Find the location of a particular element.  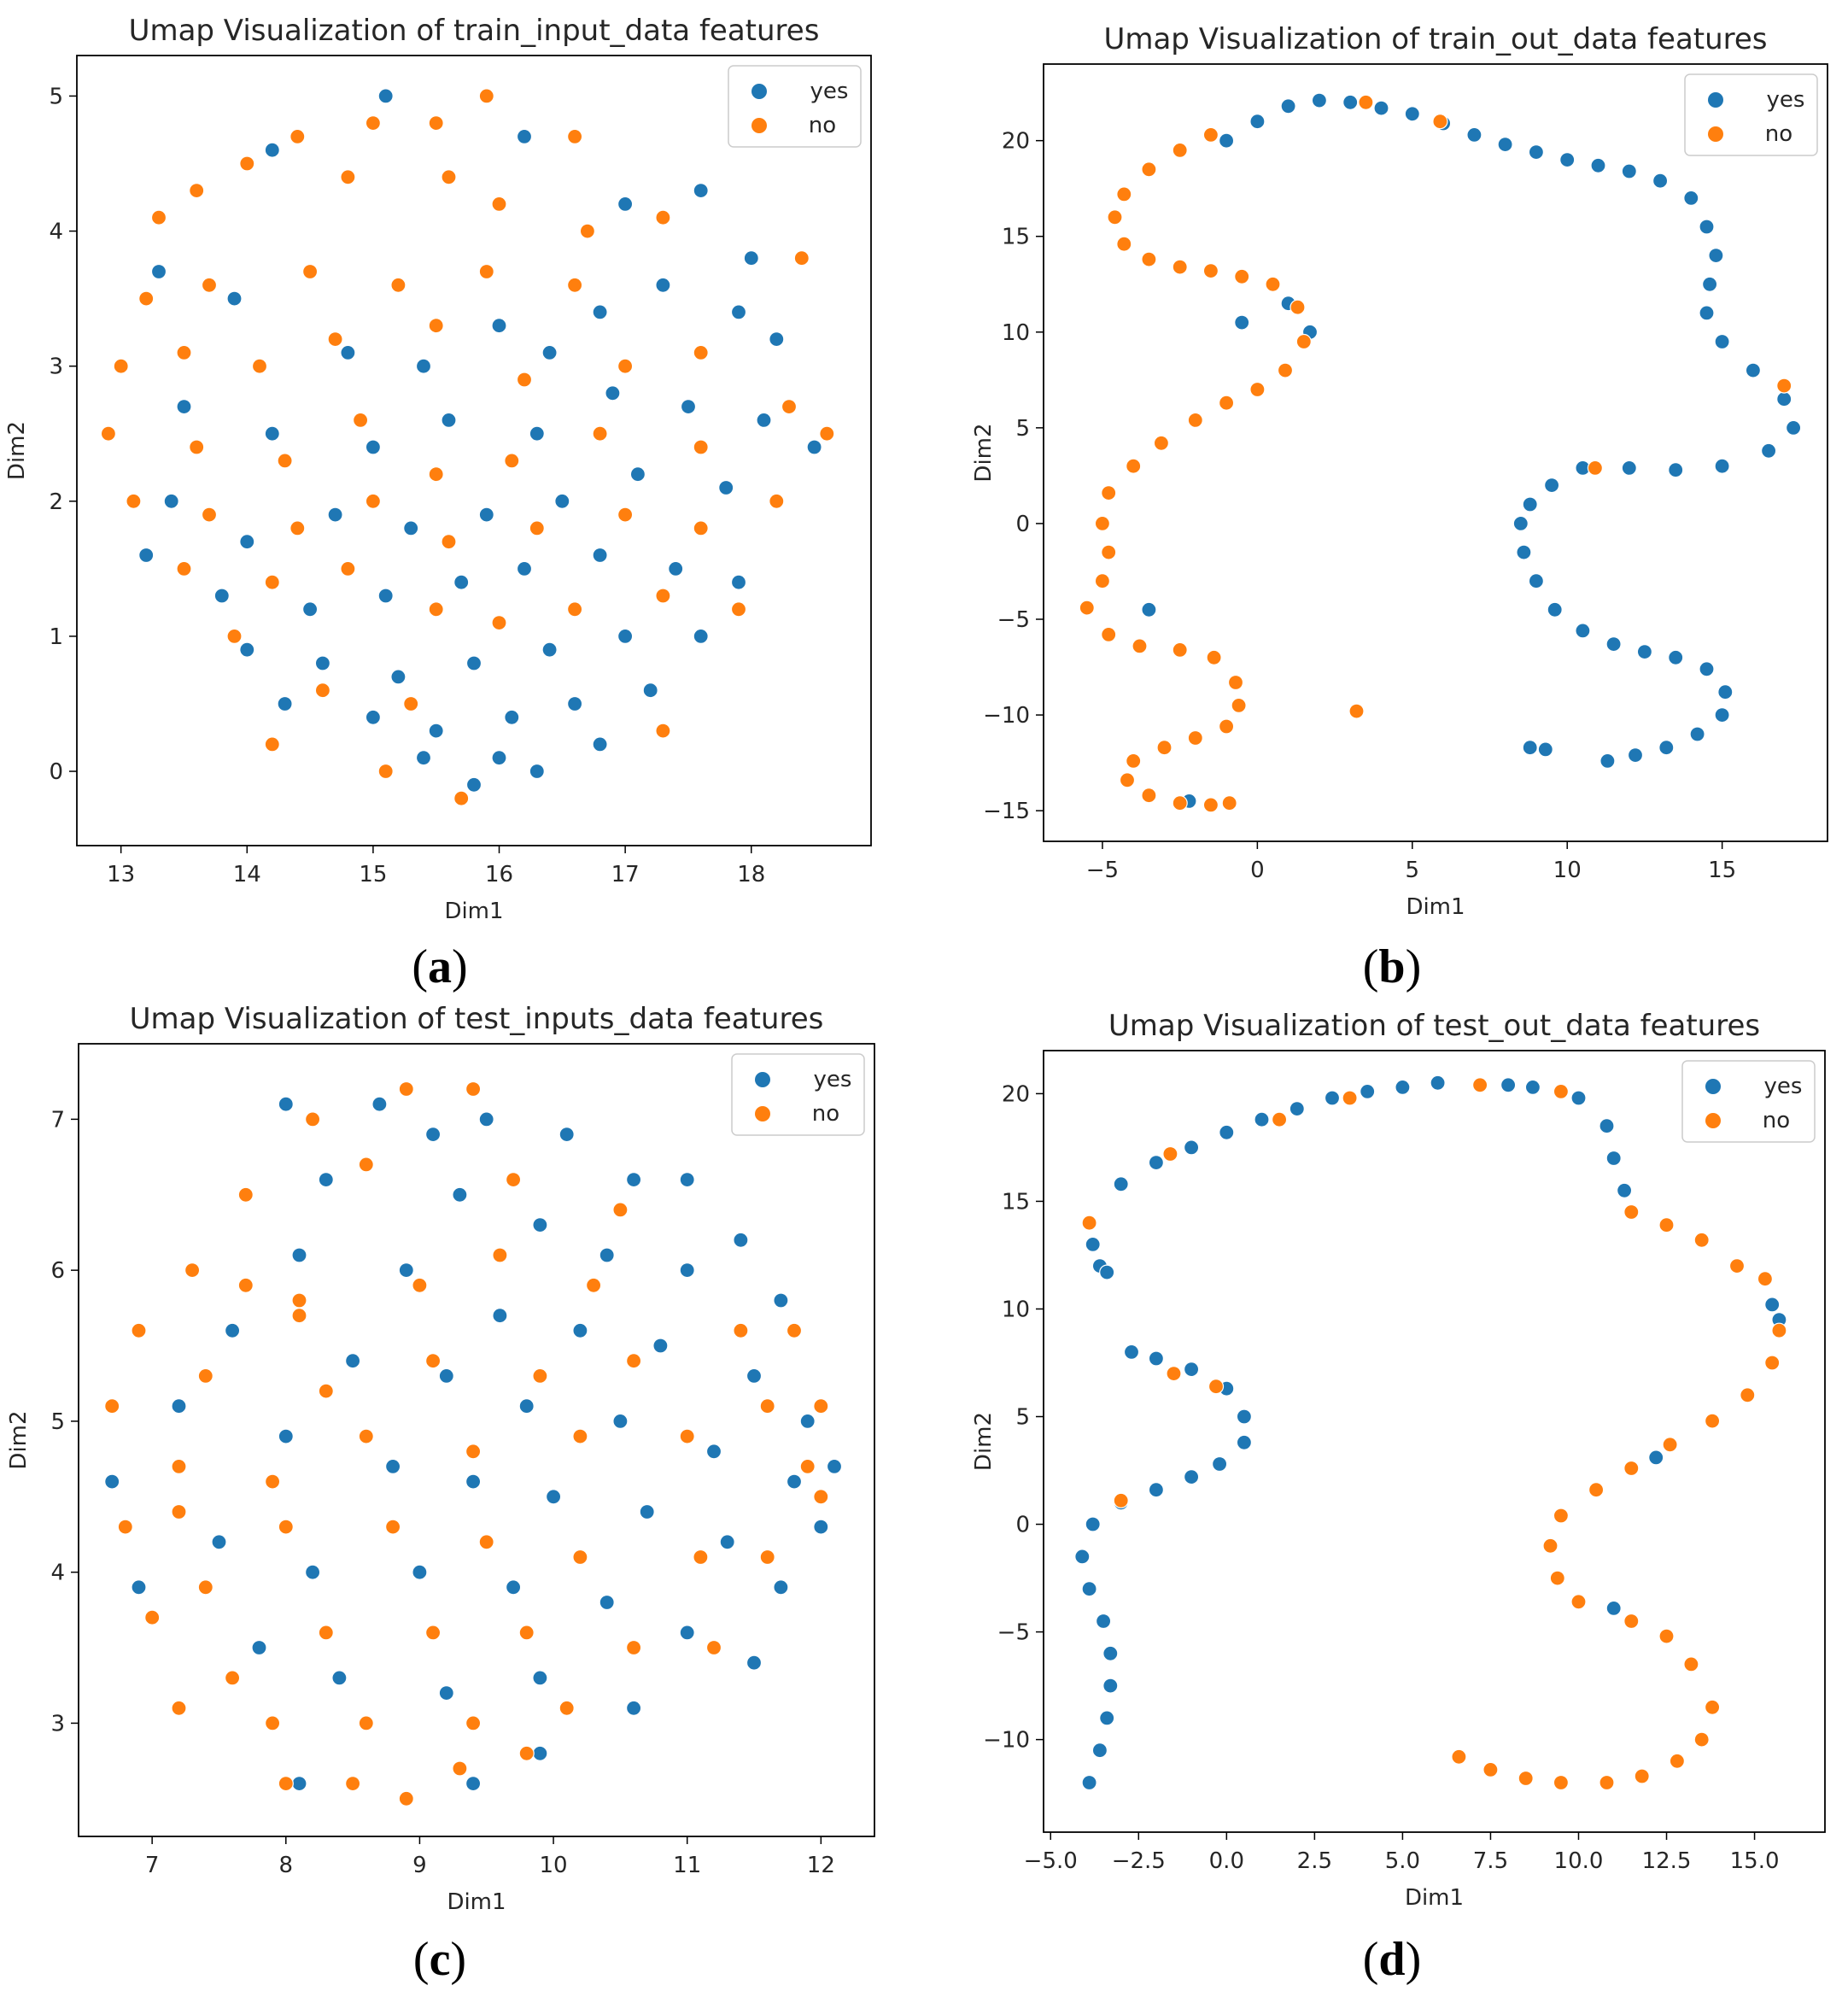

chart-b-ytick-label: 20 is located at coordinates (1016, 142).